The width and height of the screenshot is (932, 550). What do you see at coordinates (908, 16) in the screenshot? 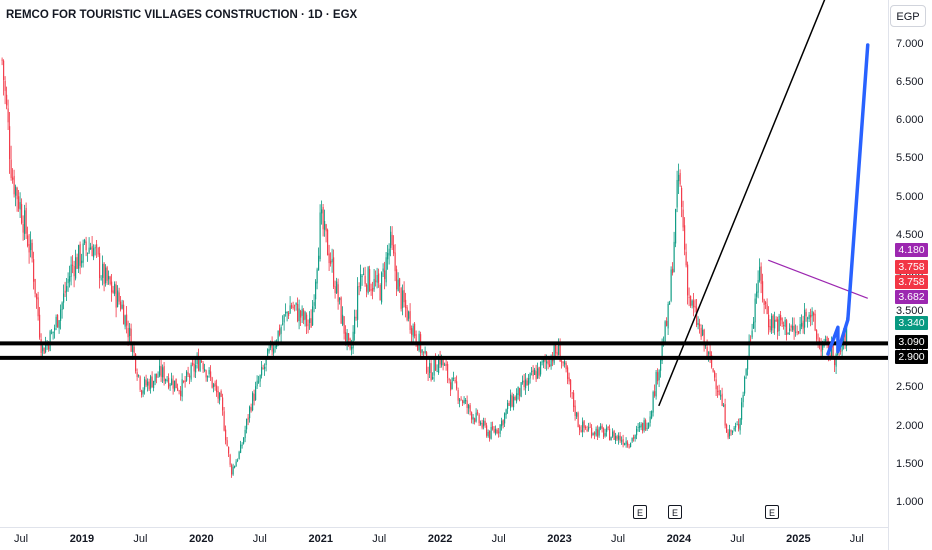
I see `currency-button: EGP` at bounding box center [908, 16].